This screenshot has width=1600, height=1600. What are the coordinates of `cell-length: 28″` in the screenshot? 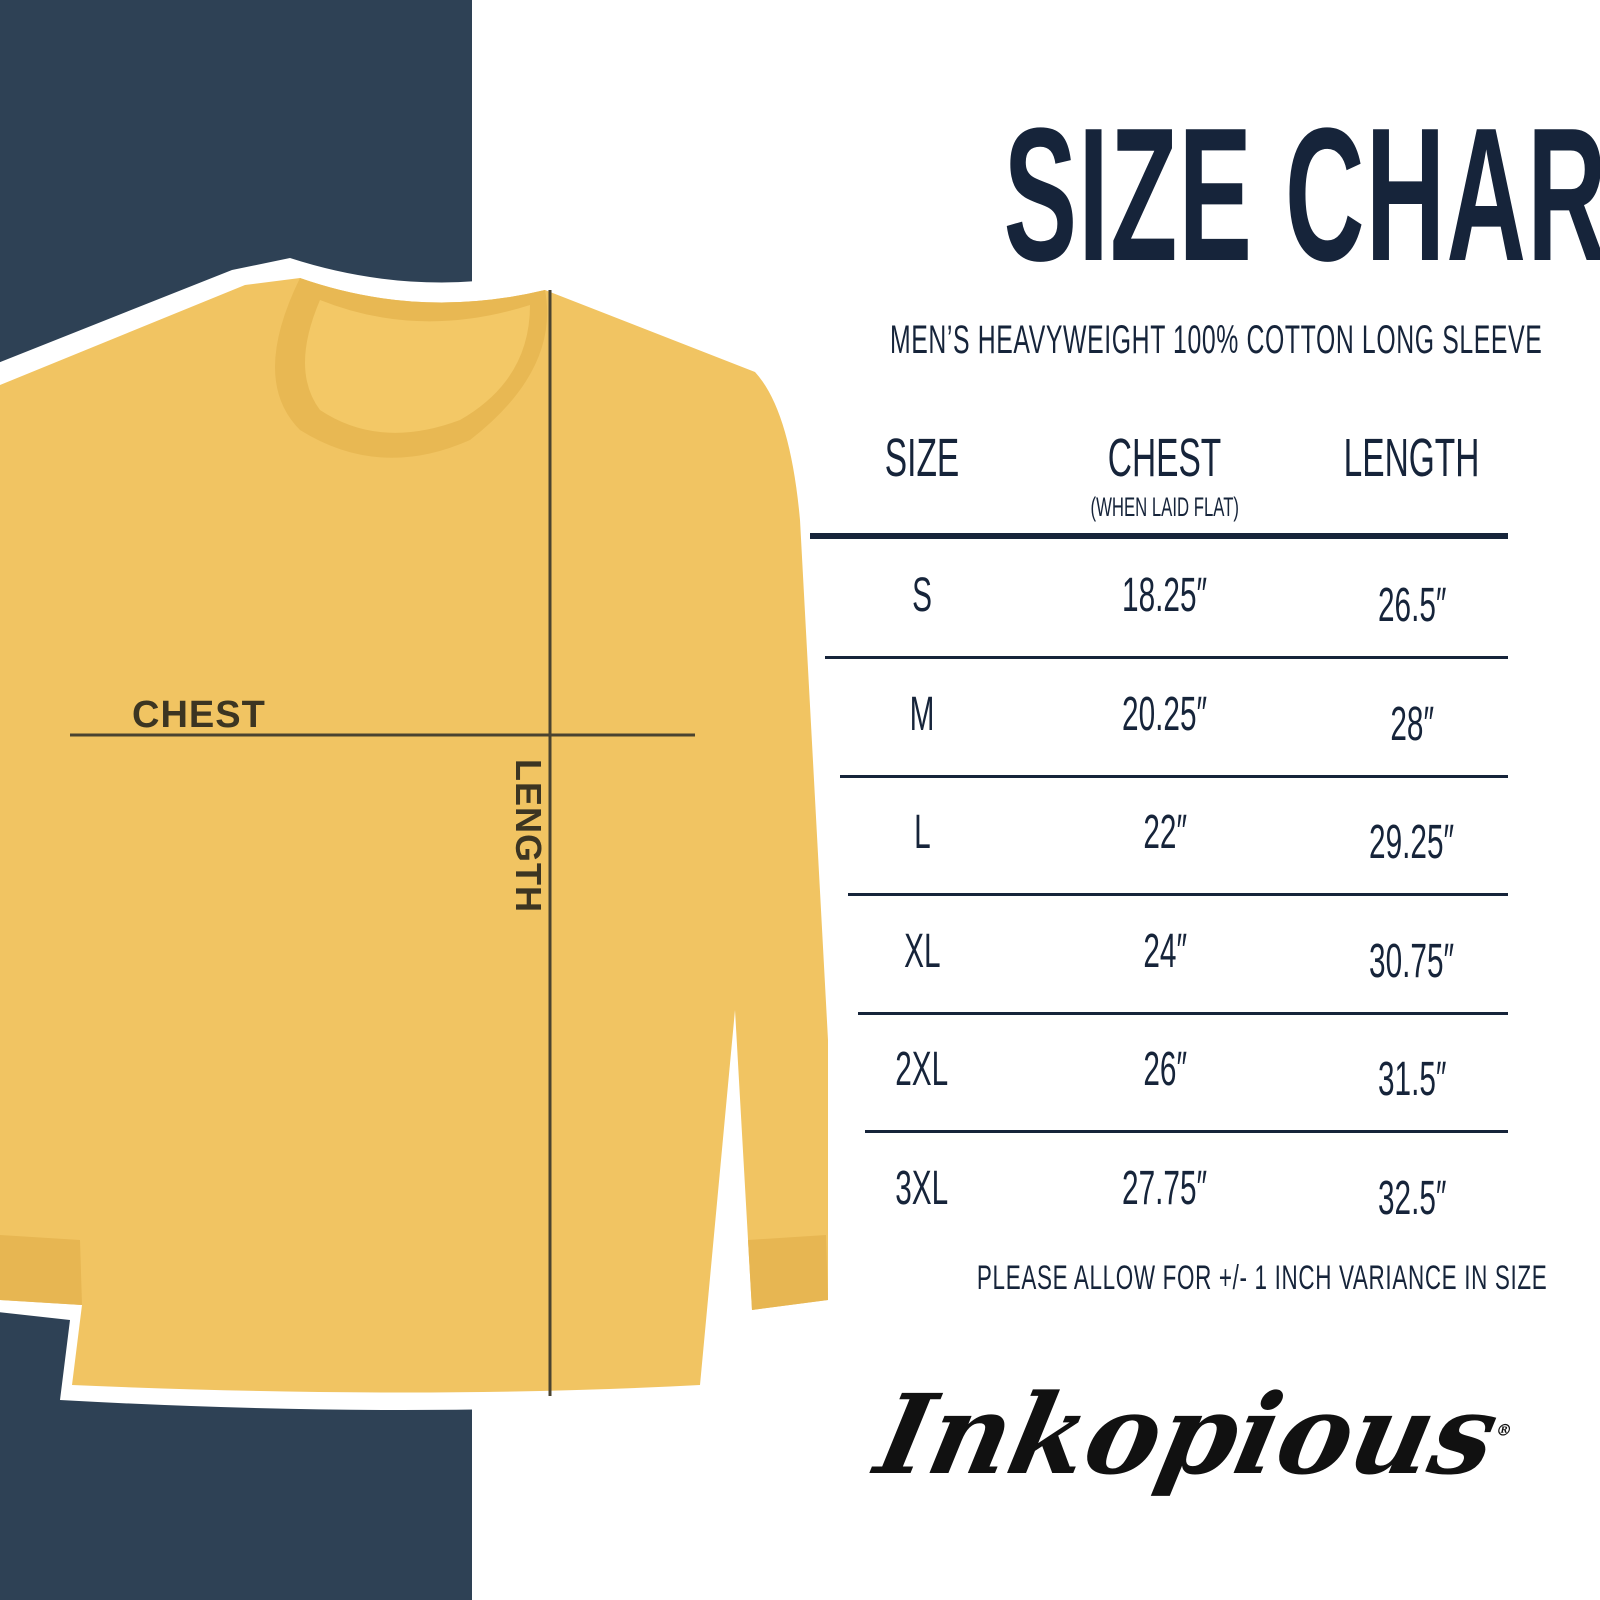 It's located at (1412, 724).